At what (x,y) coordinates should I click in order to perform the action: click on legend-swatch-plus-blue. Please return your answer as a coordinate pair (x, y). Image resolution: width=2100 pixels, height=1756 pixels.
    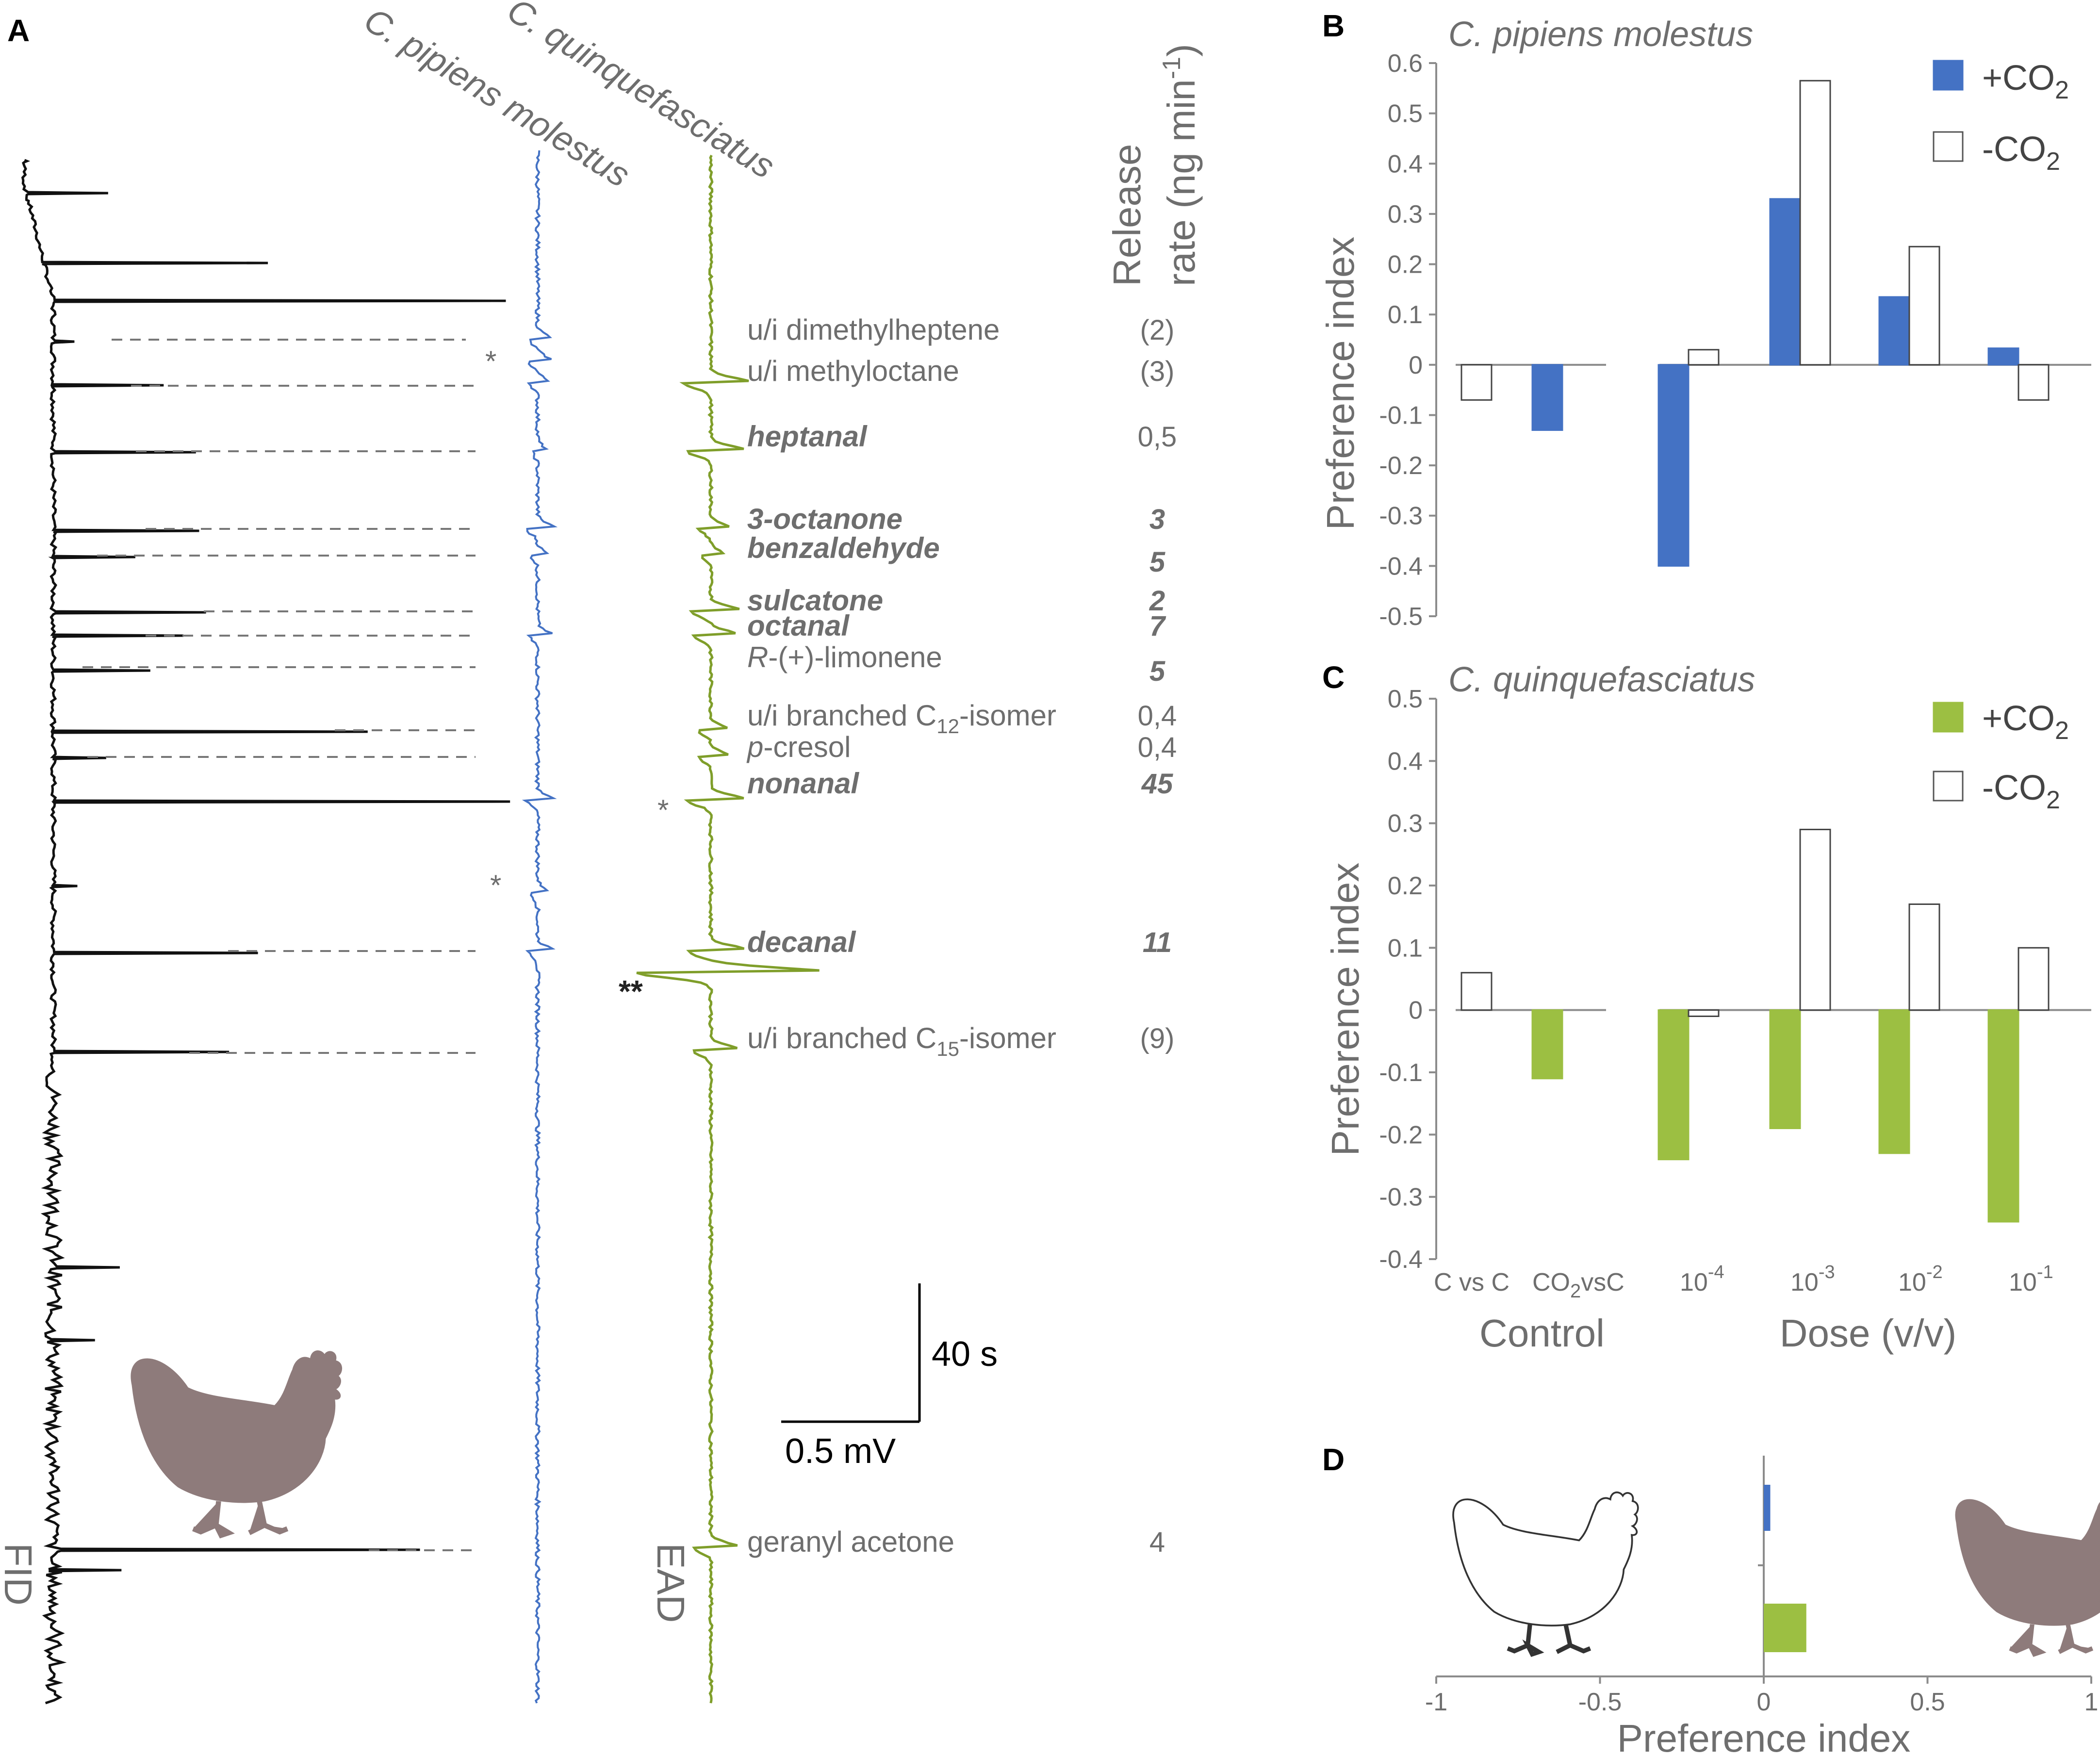
    Looking at the image, I should click on (1949, 76).